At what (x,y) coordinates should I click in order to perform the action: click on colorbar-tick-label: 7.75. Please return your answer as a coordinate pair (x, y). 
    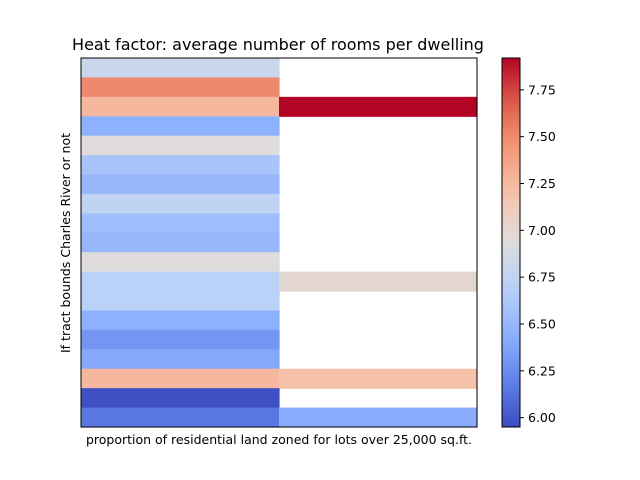
    Looking at the image, I should click on (542, 89).